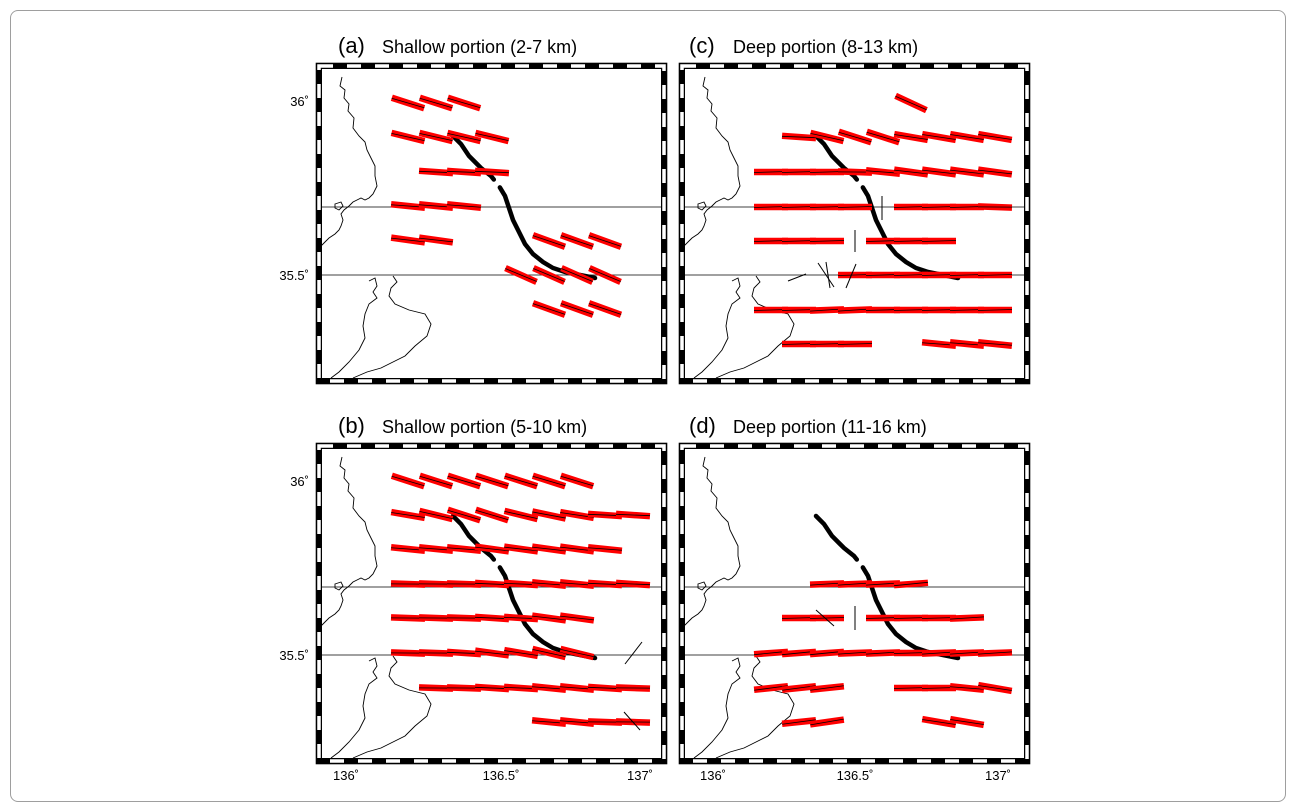  What do you see at coordinates (491, 227) in the screenshot?
I see `panel-a-plot` at bounding box center [491, 227].